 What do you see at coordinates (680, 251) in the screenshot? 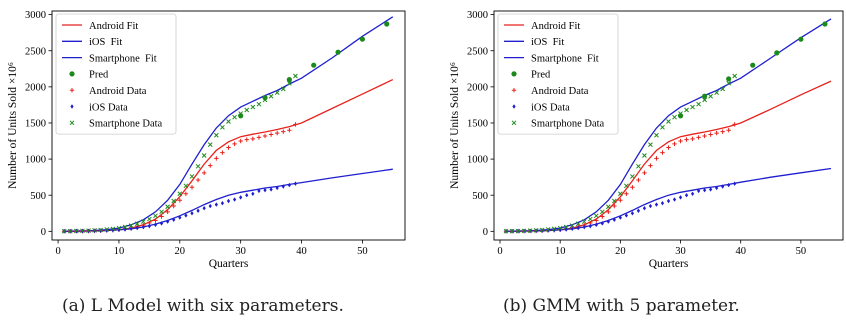
I see `x-tick-label: 30` at bounding box center [680, 251].